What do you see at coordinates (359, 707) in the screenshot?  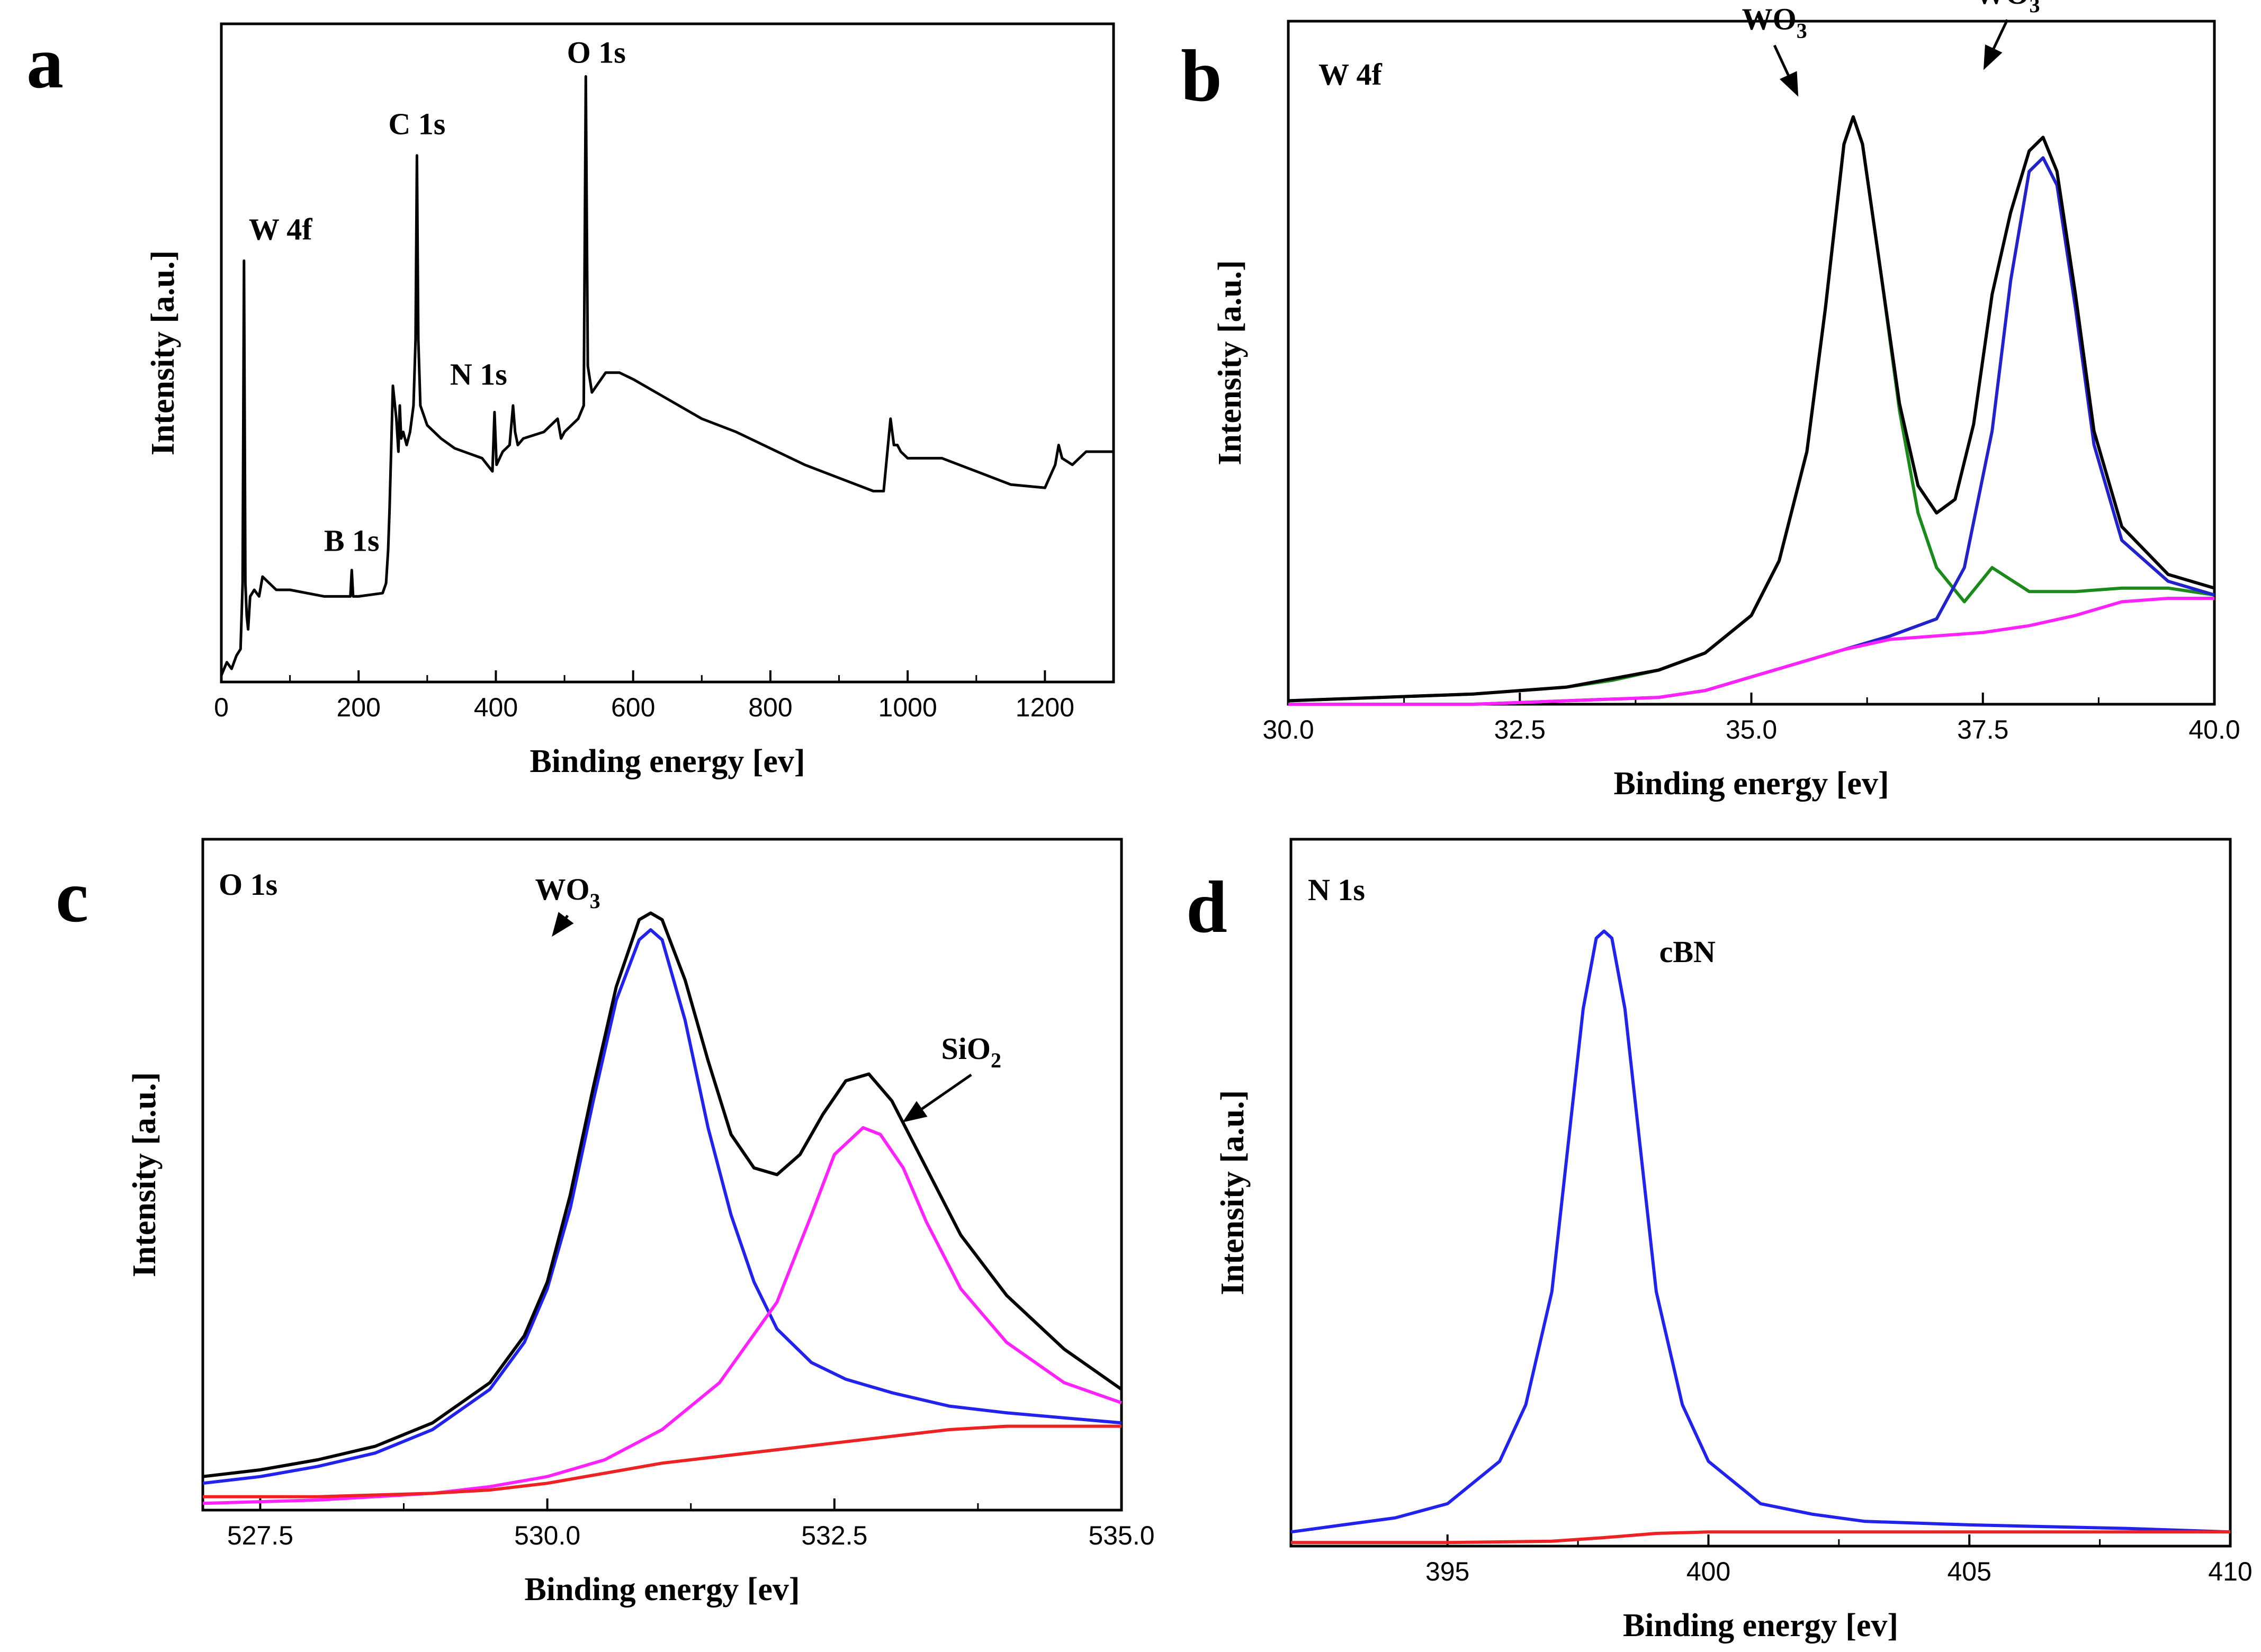 I see `x-tick-label: 200` at bounding box center [359, 707].